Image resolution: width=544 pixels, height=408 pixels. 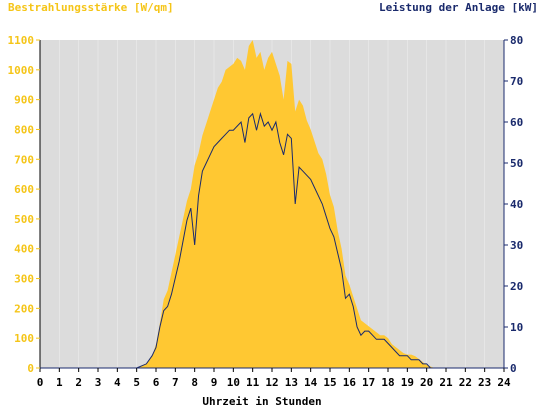 What do you see at coordinates (24, 249) in the screenshot?
I see `left-tick-label: 400` at bounding box center [24, 249].